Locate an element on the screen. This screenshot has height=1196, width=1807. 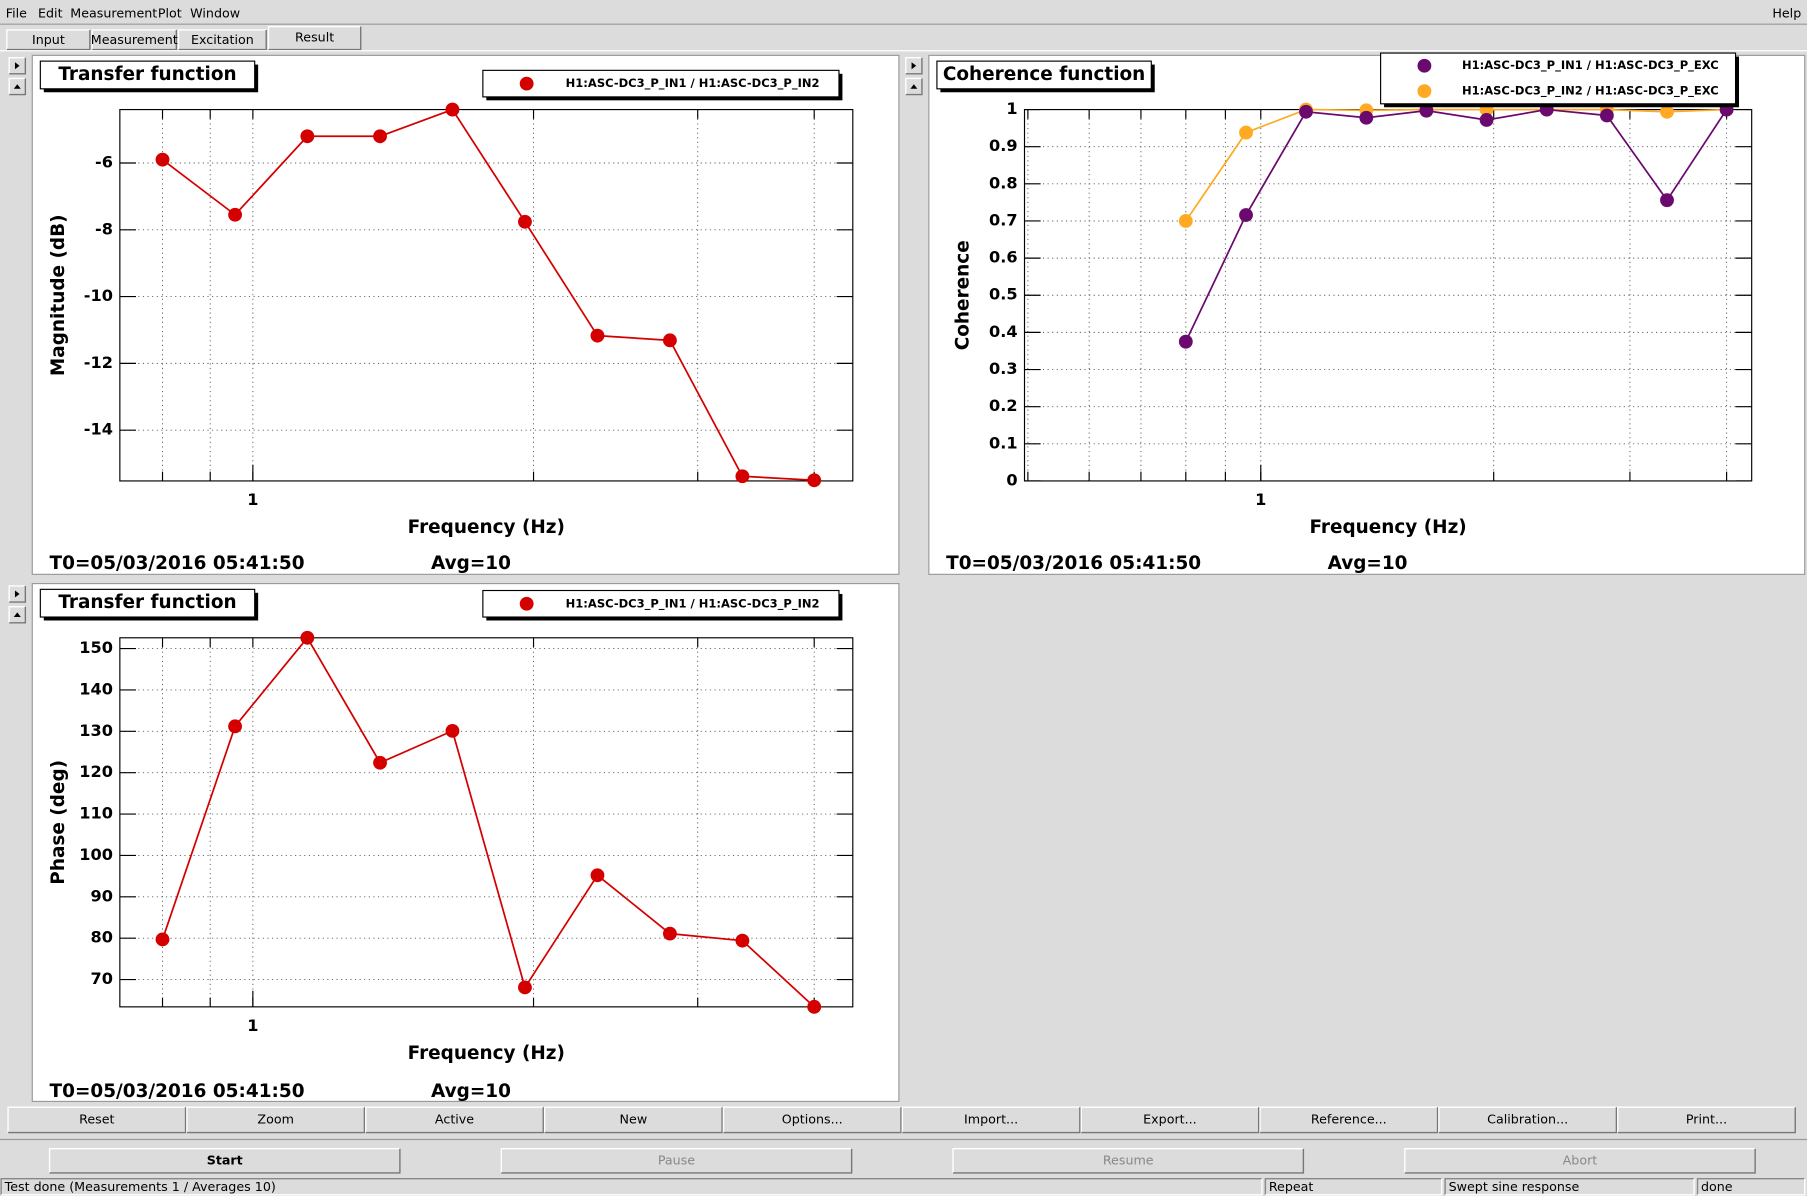
control-button-label: Resume is located at coordinates (1128, 1159).